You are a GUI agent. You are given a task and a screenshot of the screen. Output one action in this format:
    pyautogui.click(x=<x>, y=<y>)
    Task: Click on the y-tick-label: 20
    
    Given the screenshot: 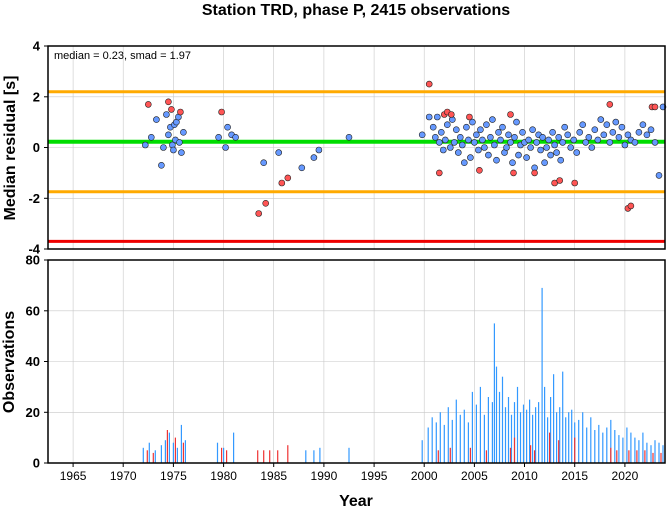 What is the action you would take?
    pyautogui.click(x=33, y=412)
    